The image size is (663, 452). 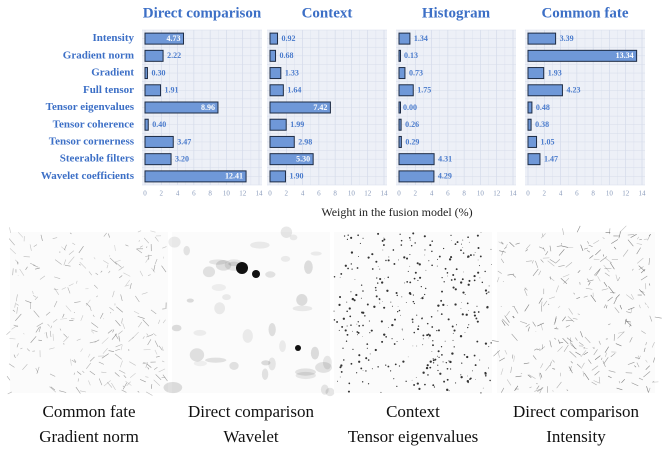 I want to click on value-label: 0.92, so click(x=288, y=38).